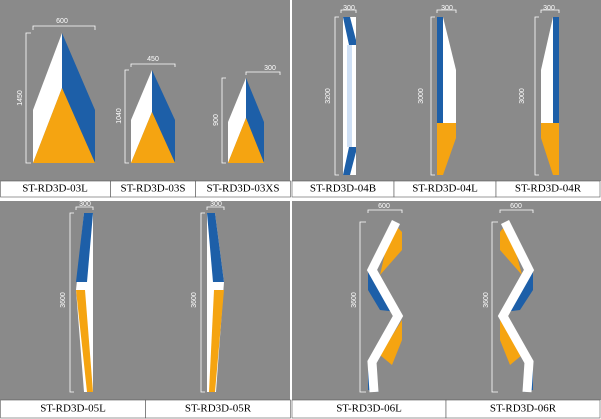 The image size is (601, 419). I want to click on product-05l: 300 3600, so click(77, 297).